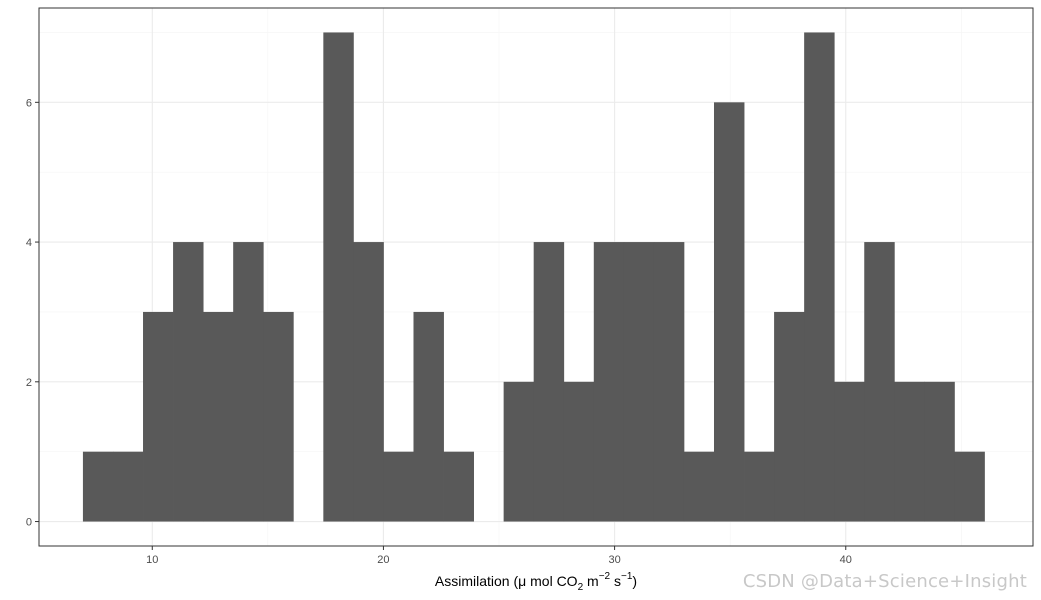 The width and height of the screenshot is (1041, 600). Describe the element at coordinates (614, 560) in the screenshot. I see `x-tick-label: 30` at that location.